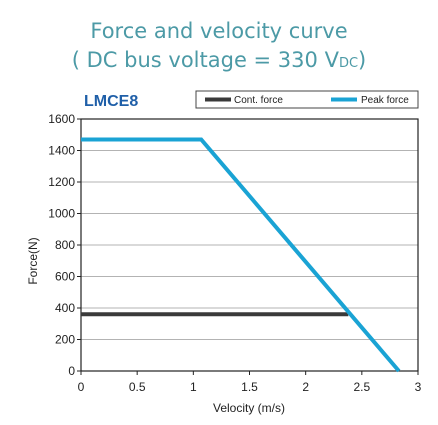 Image resolution: width=438 pixels, height=425 pixels. Describe the element at coordinates (65, 245) in the screenshot. I see `y-tick-label: 800` at that location.